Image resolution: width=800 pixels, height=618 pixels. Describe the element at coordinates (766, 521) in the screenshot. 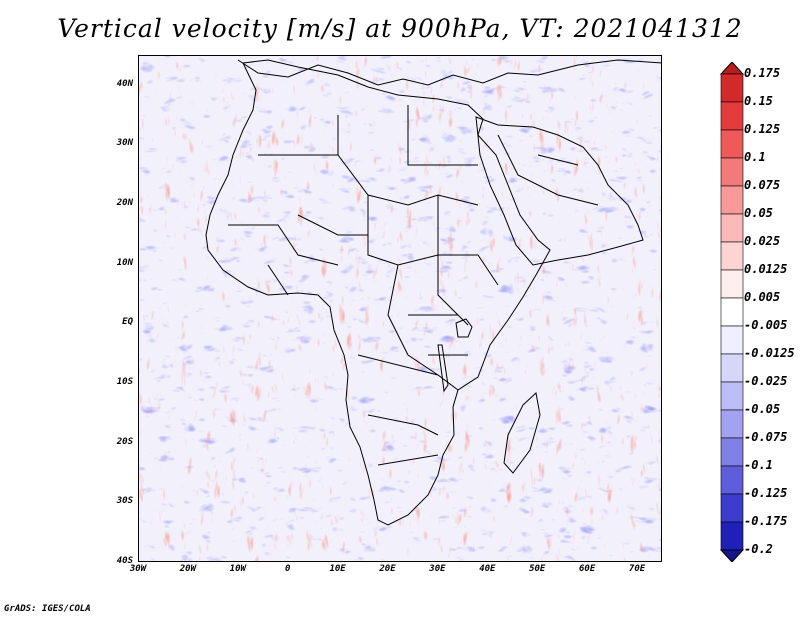

I see `colorbar-label: -0.175` at that location.